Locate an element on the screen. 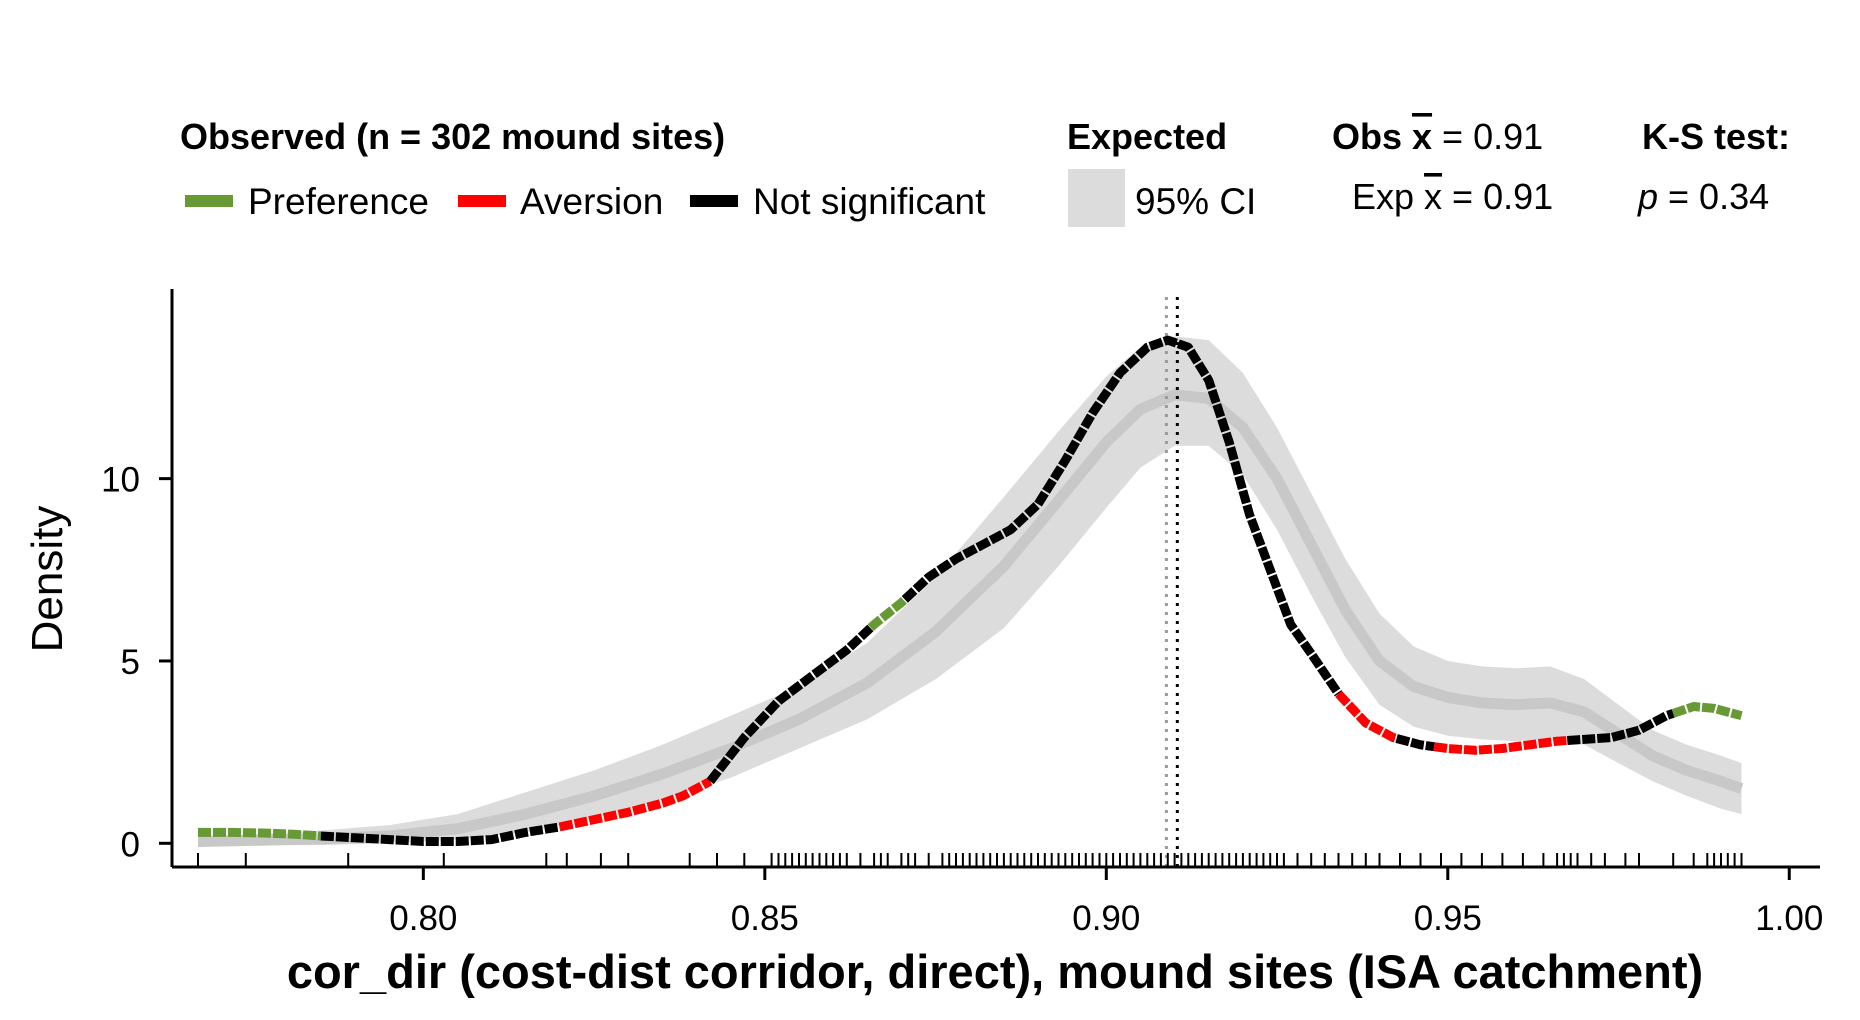  stat-ks-title: K-S test: is located at coordinates (1716, 136).